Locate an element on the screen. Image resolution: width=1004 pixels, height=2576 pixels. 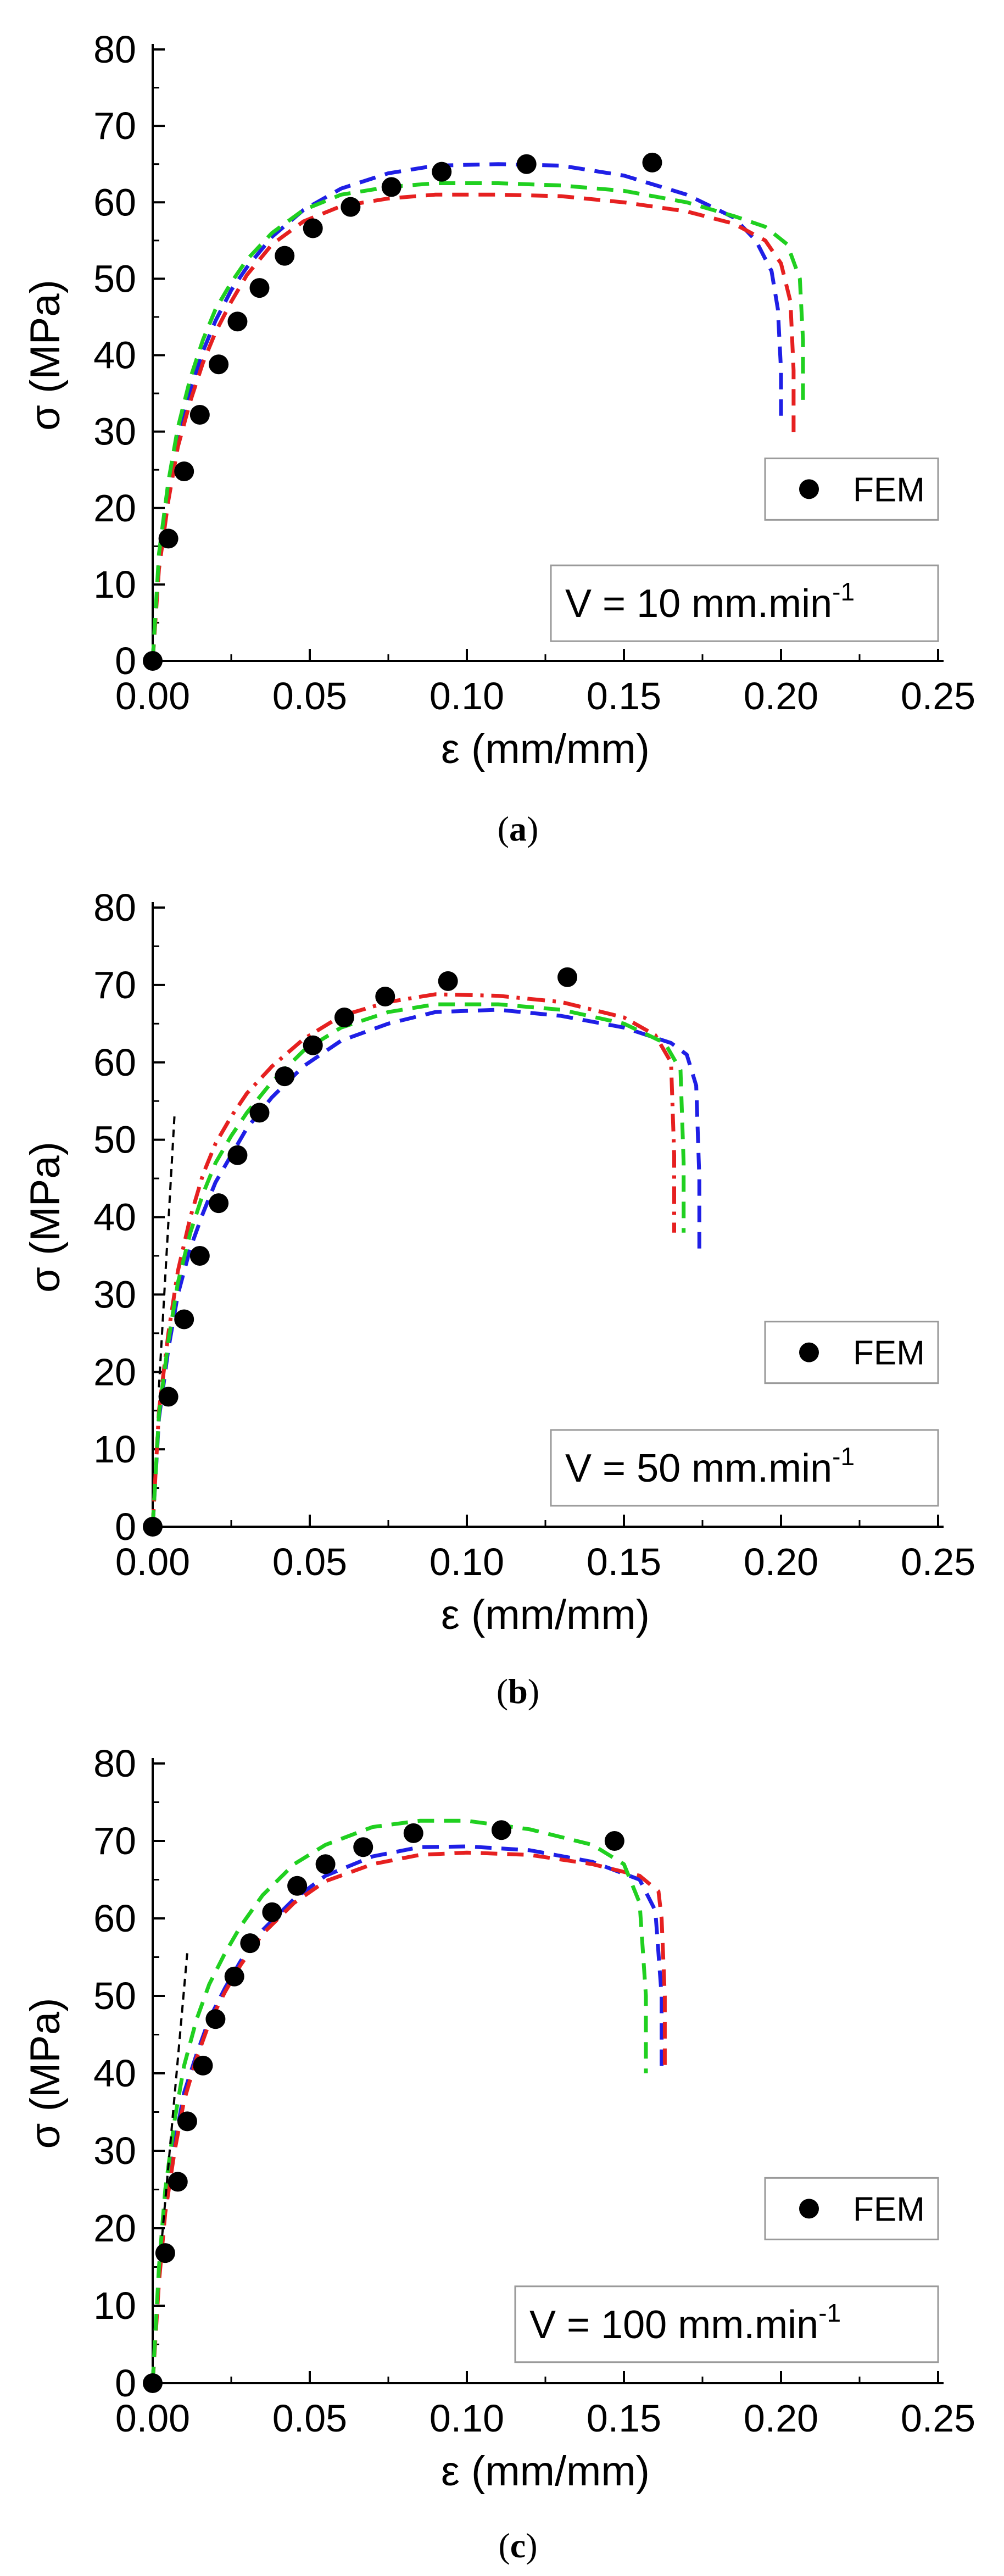
caption-close: ) is located at coordinates (533, 1691).